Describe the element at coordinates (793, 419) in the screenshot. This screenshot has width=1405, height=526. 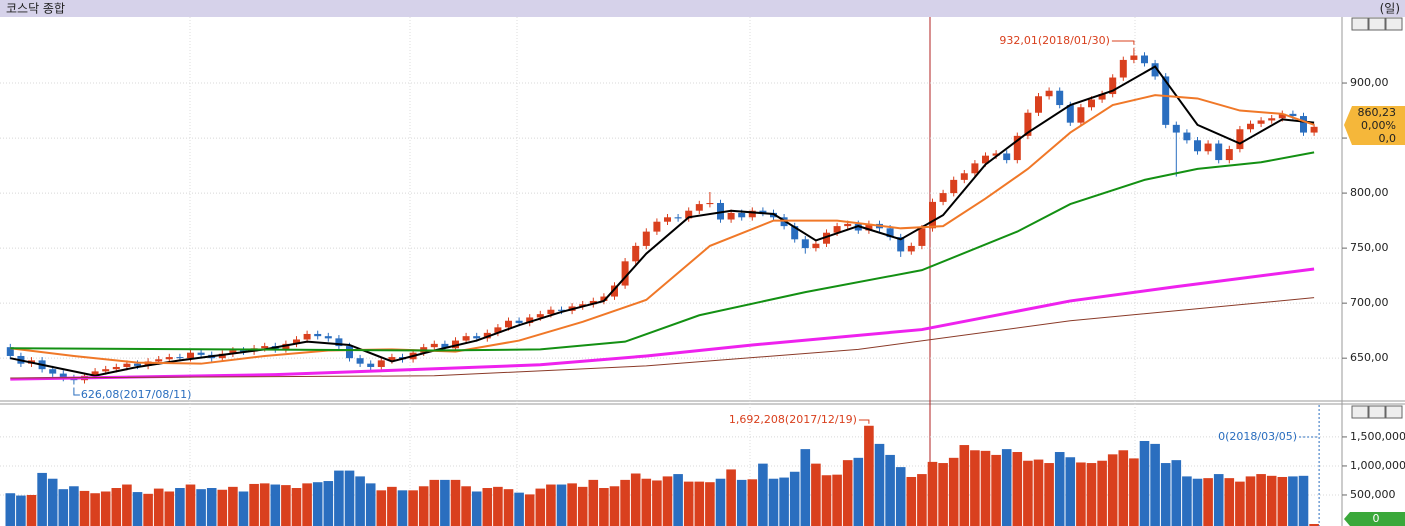
I see `annotation: 1,692,208(2017/12/19)` at that location.